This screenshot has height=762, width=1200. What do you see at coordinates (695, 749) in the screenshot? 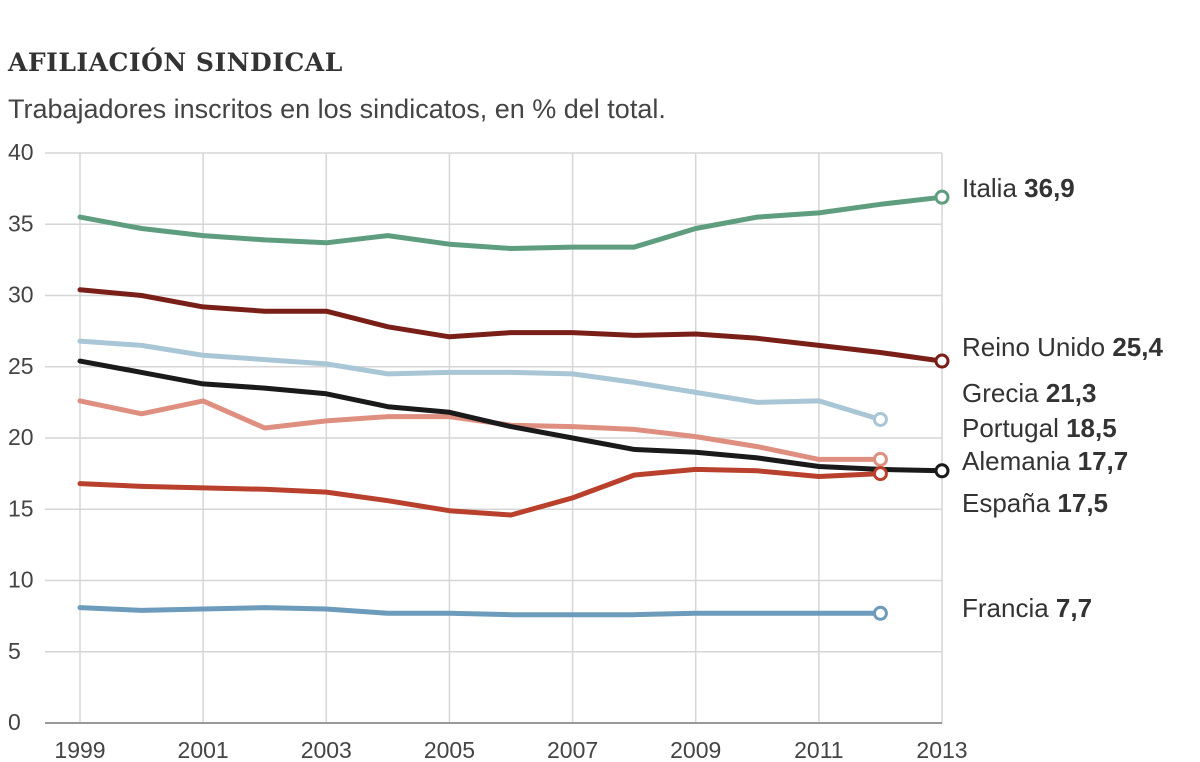
I see `x-tick-label: 2009` at bounding box center [695, 749].